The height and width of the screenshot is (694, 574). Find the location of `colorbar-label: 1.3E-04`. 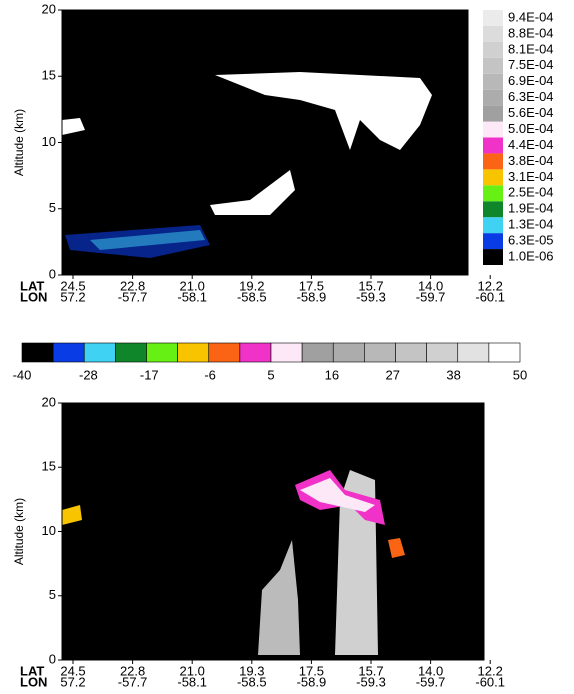

colorbar-label: 1.3E-04 is located at coordinates (531, 224).